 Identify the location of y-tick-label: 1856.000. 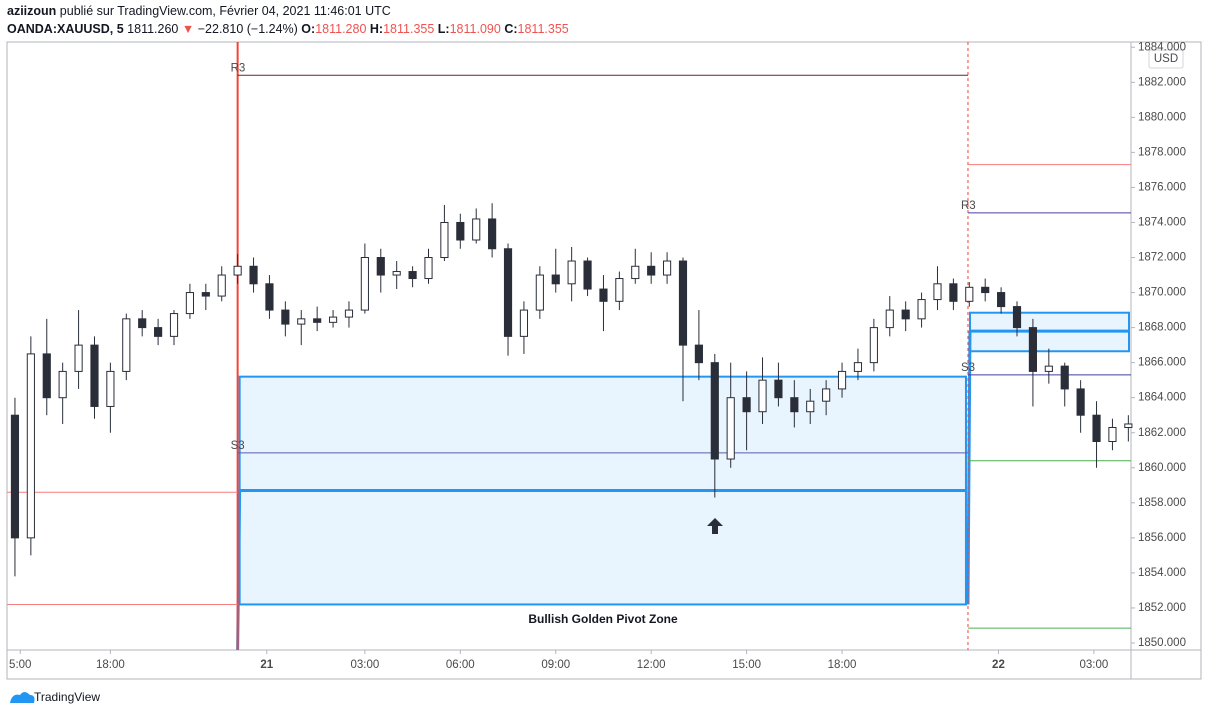
(1162, 538).